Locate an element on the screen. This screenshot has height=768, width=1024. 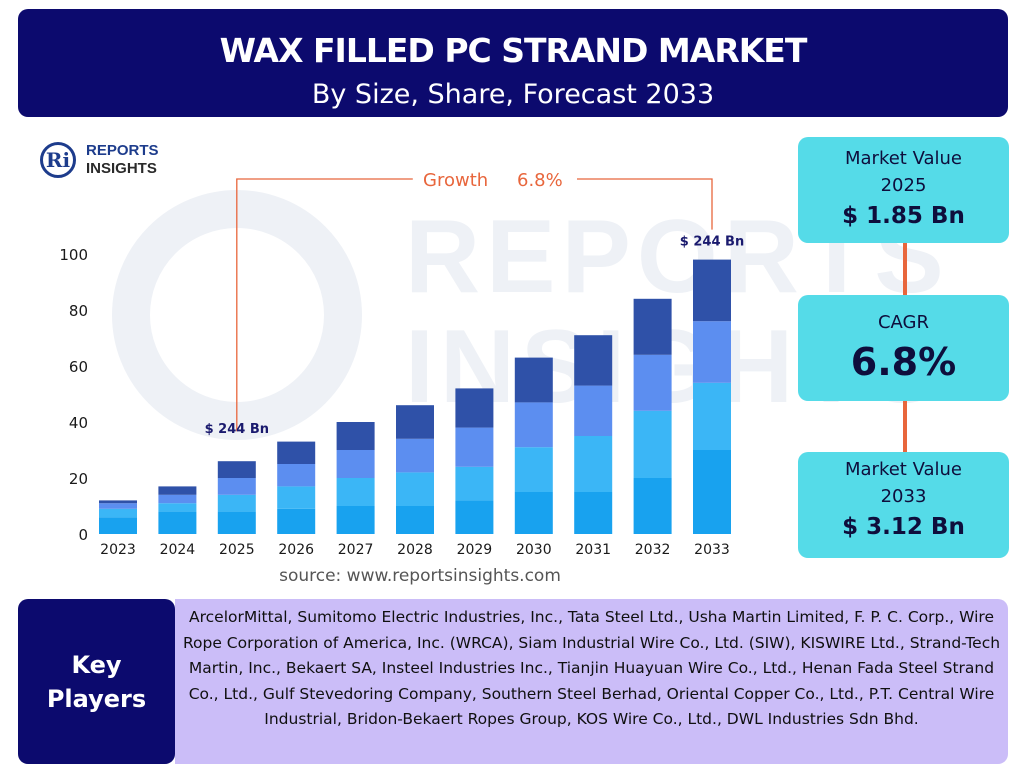
source-note: source: www.reportsinsights.com is located at coordinates (420, 576).